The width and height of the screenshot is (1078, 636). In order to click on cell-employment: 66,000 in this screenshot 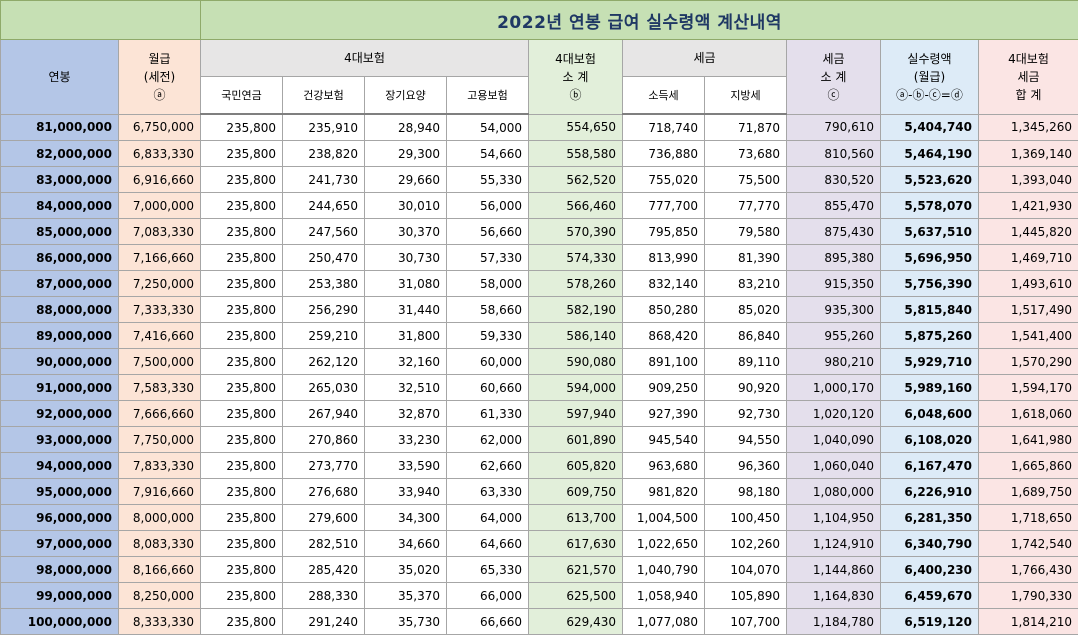, I will do `click(487, 595)`.